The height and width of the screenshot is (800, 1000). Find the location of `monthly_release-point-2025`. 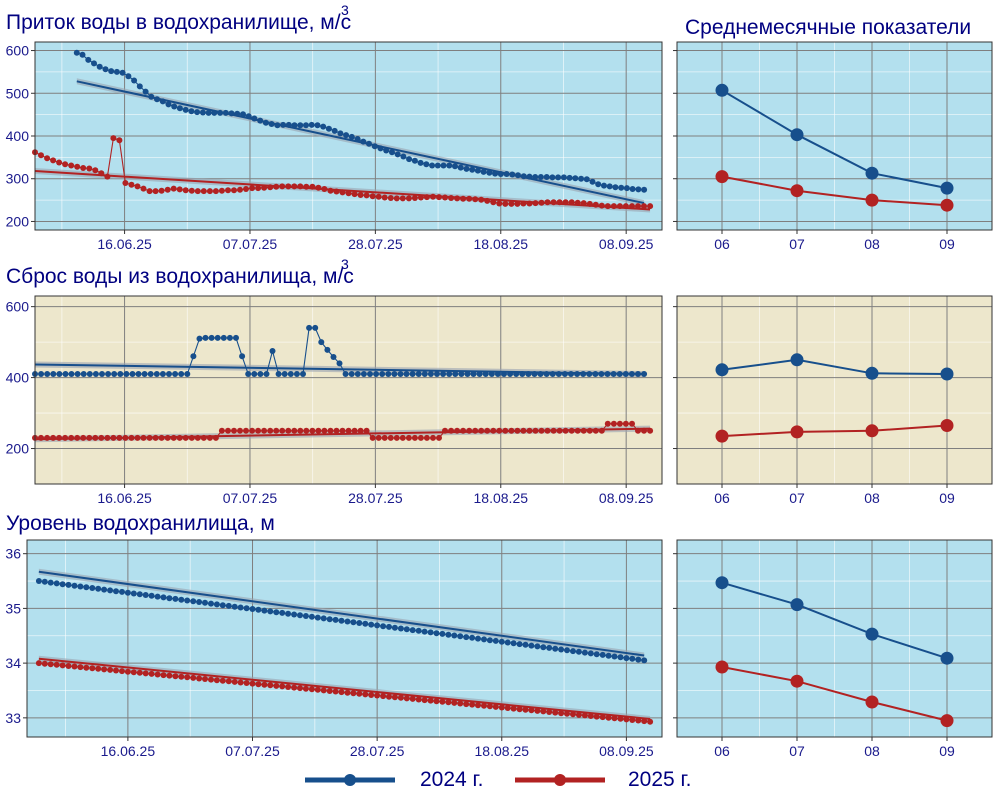

monthly_release-point-2025 is located at coordinates (797, 432).